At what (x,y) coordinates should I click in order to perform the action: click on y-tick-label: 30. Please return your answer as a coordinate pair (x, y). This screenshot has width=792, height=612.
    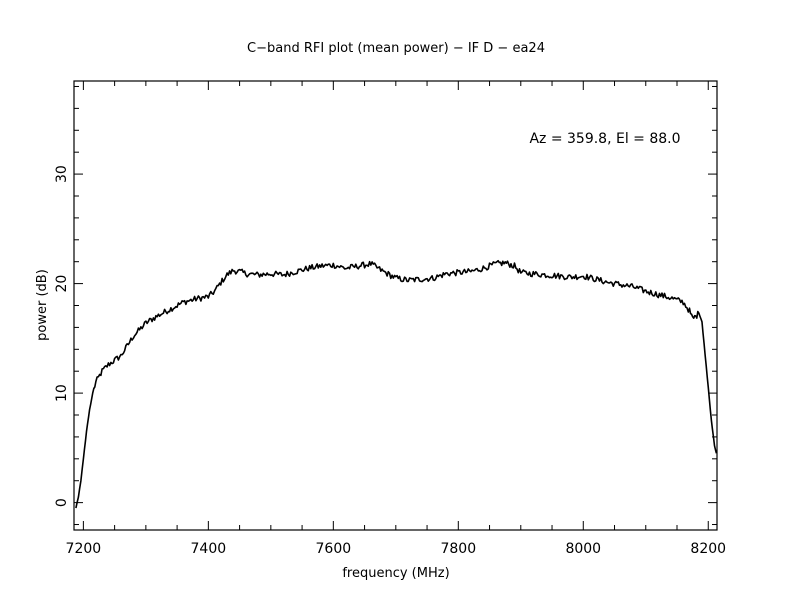
    Looking at the image, I should click on (62, 174).